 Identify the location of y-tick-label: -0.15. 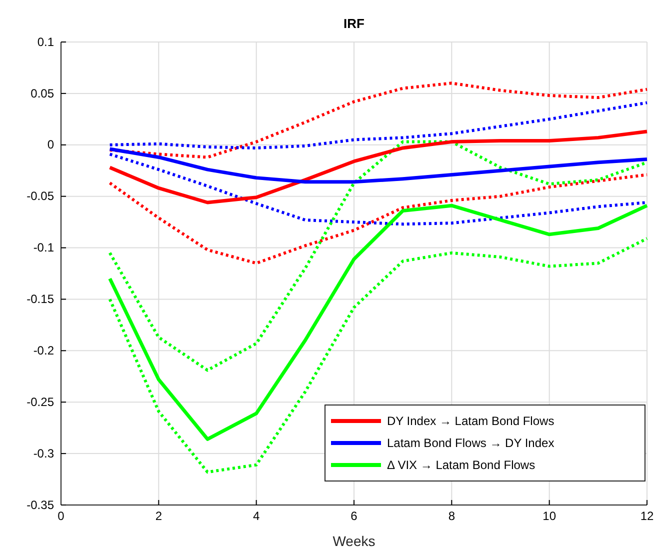
(40, 299).